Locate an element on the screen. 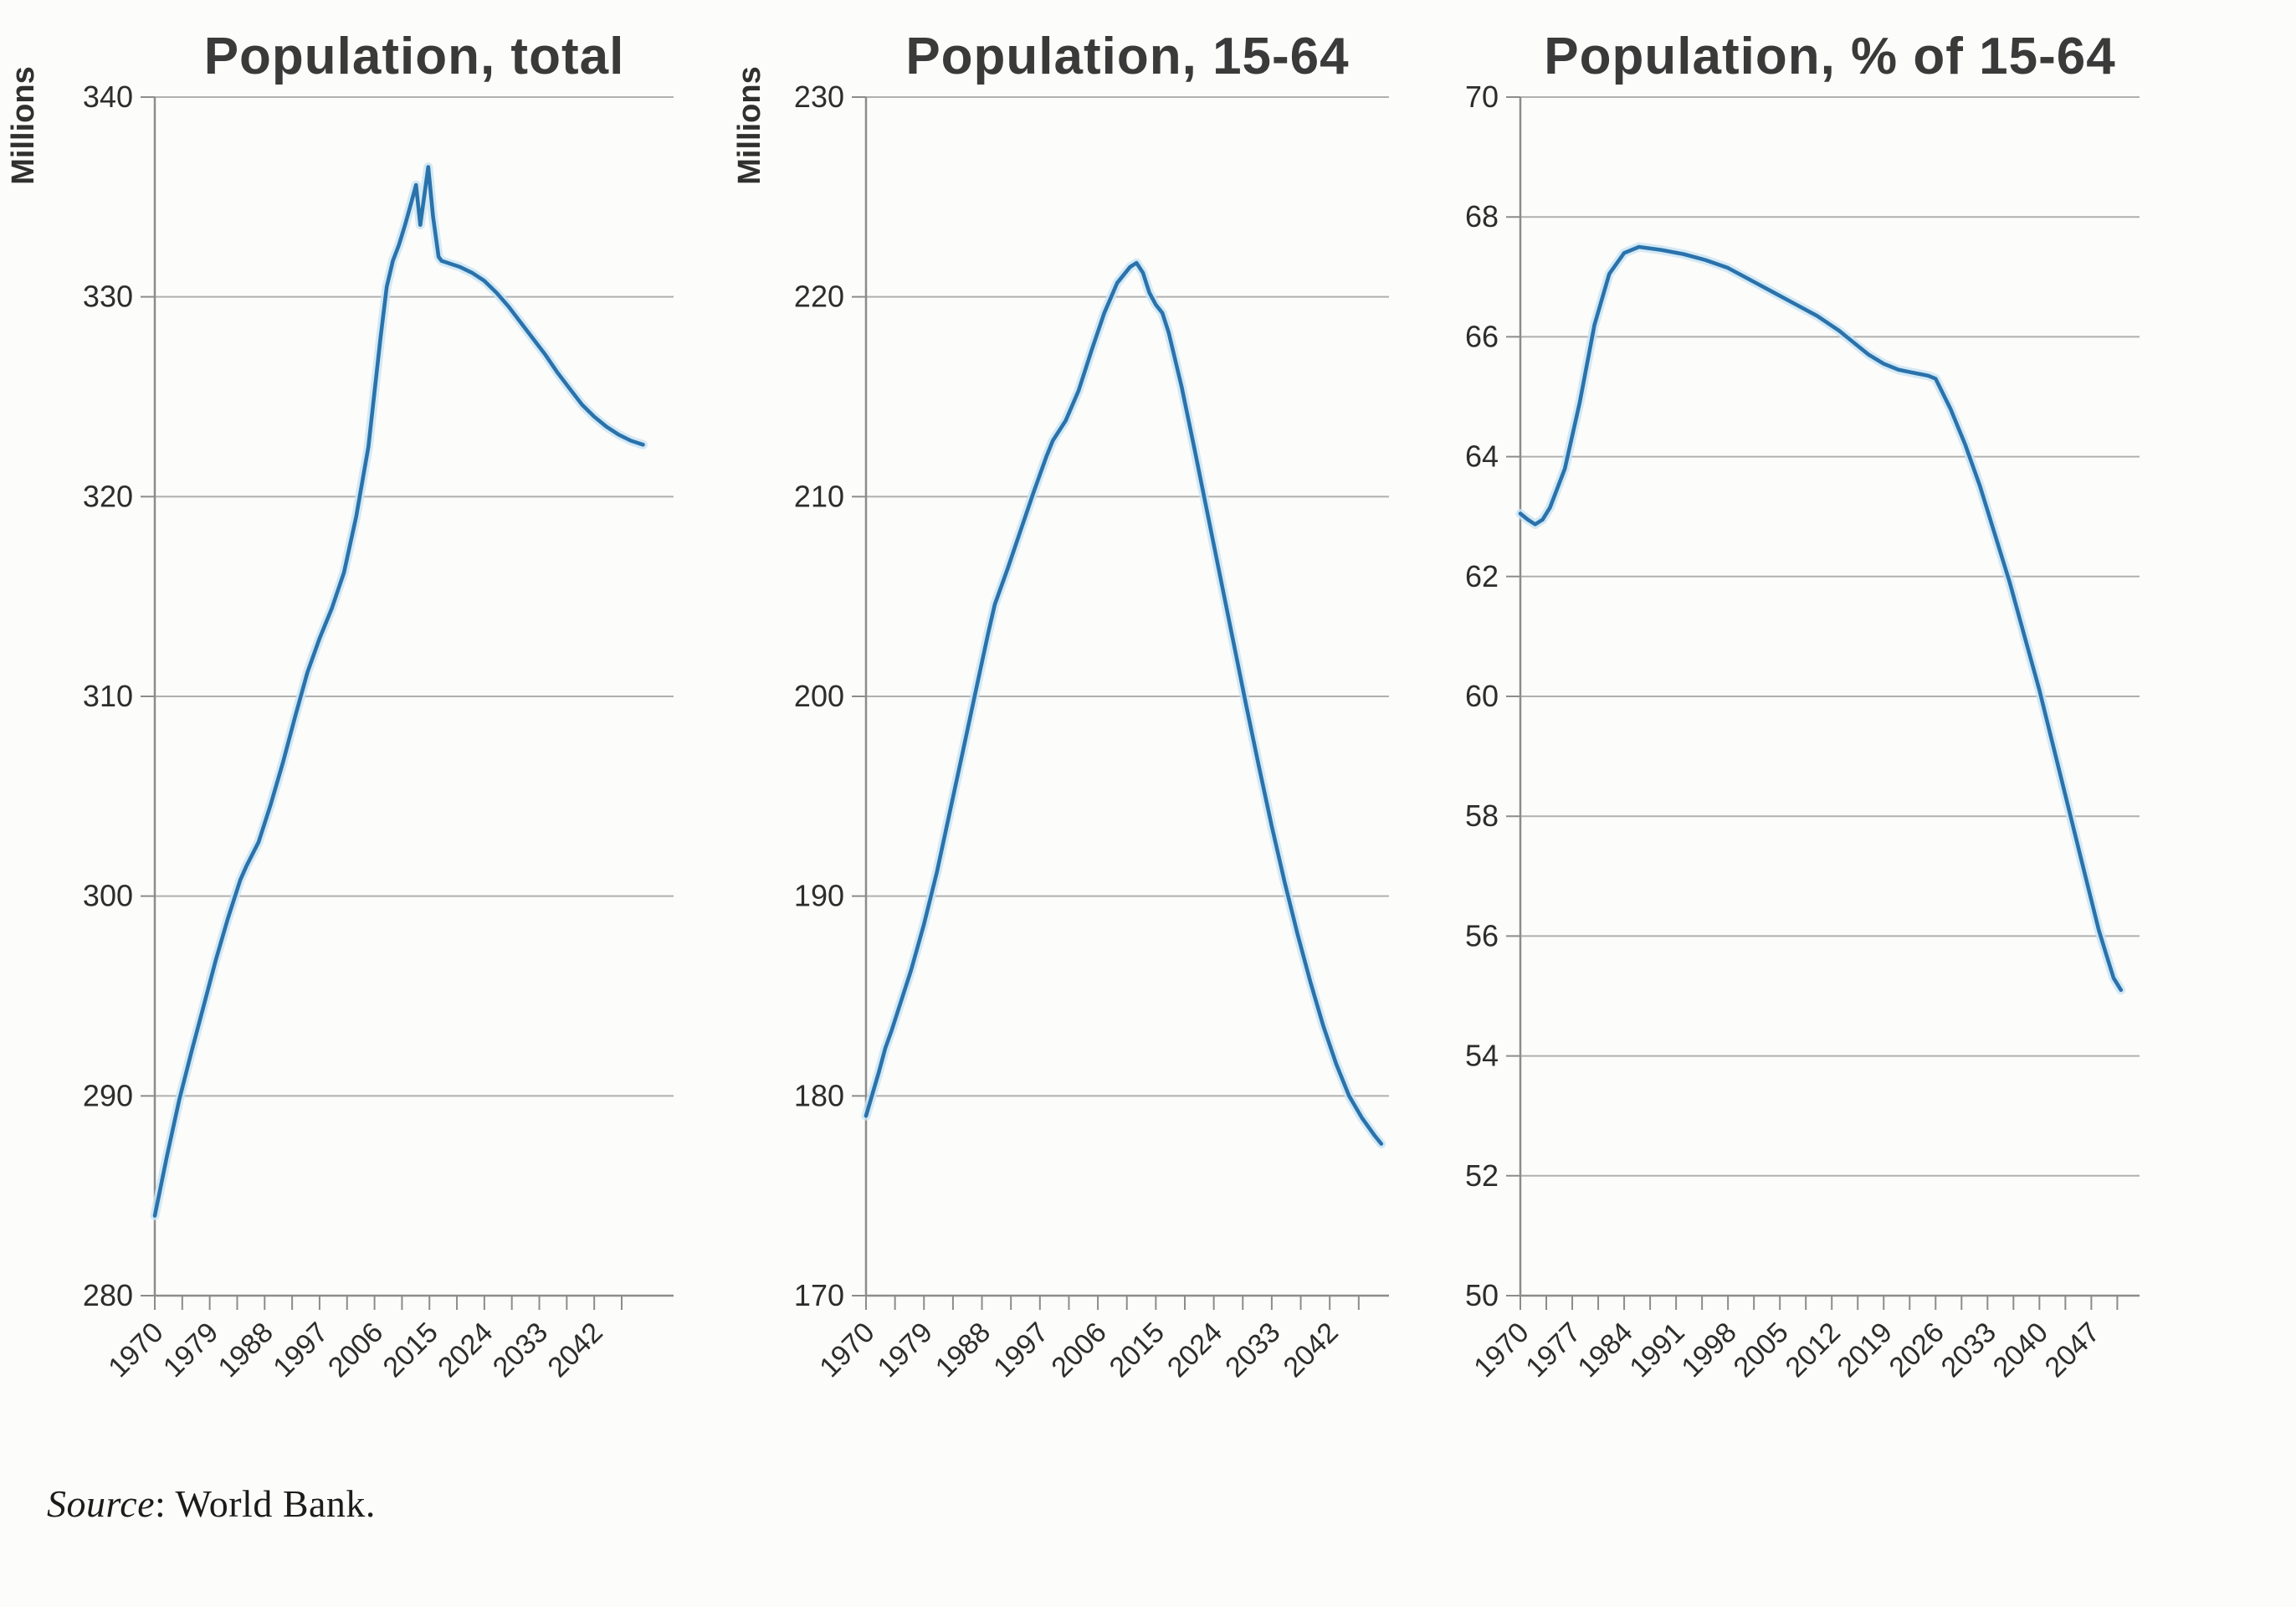  x-tick-label: 2047 is located at coordinates (2072, 1350).